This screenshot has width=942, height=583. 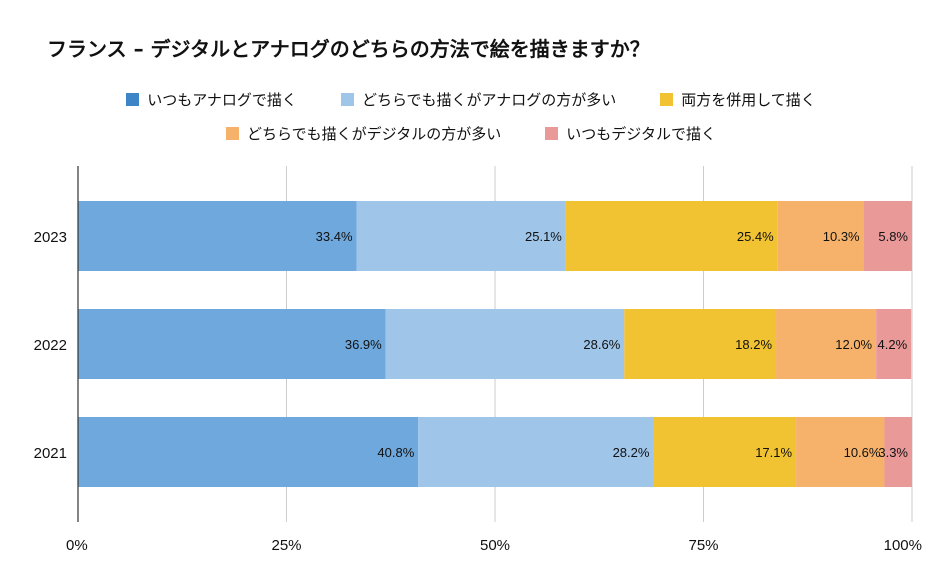 I want to click on x-tick-label: 25%, so click(x=286, y=545).